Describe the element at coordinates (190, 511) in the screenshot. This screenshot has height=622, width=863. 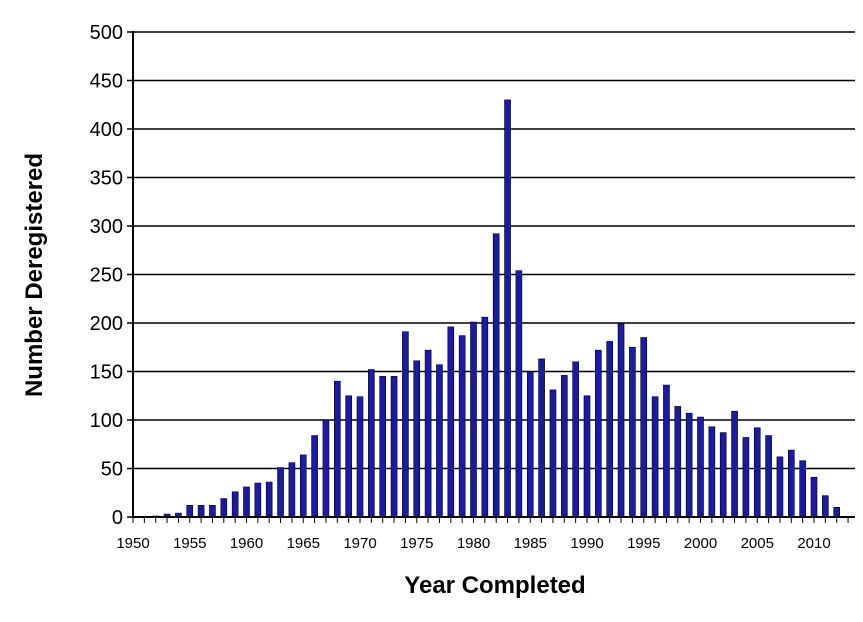
I see `bar-1955` at that location.